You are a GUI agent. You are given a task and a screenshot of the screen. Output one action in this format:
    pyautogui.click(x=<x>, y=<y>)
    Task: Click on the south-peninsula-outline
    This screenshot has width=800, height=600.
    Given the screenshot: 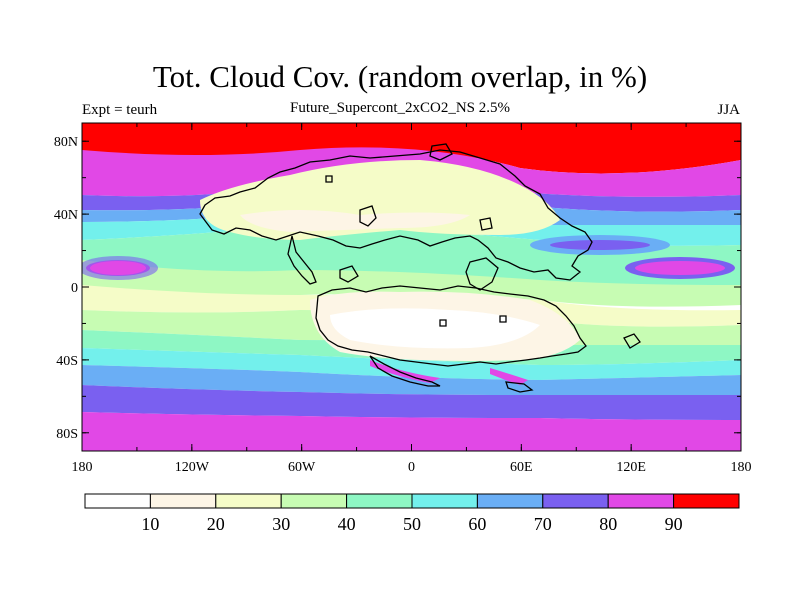 What is the action you would take?
    pyautogui.click(x=405, y=371)
    